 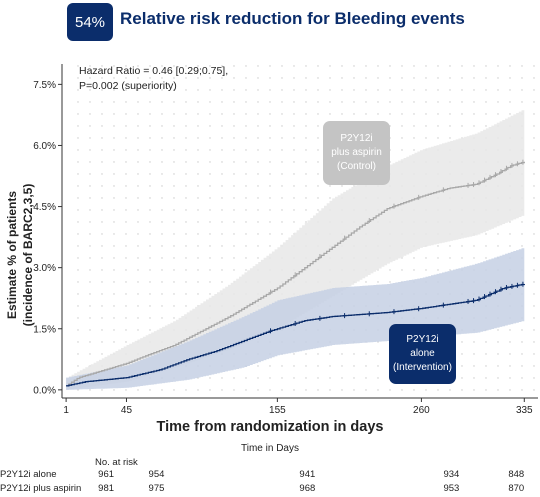 I want to click on risk-cell: 961, so click(x=106, y=474).